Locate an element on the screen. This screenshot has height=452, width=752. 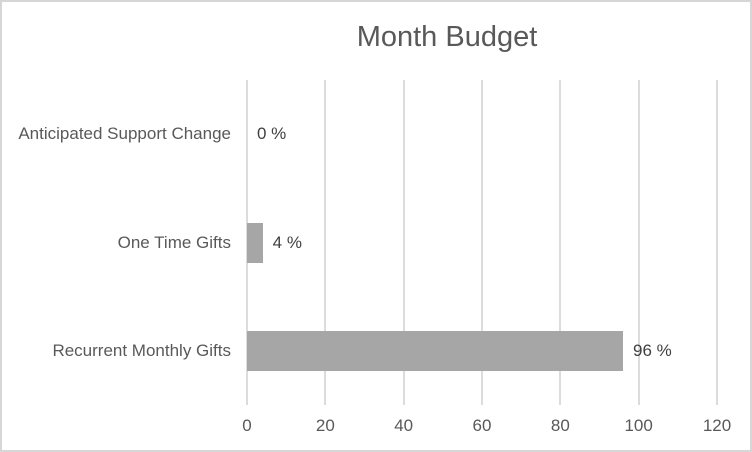
bar-data-label: 96 % is located at coordinates (652, 350).